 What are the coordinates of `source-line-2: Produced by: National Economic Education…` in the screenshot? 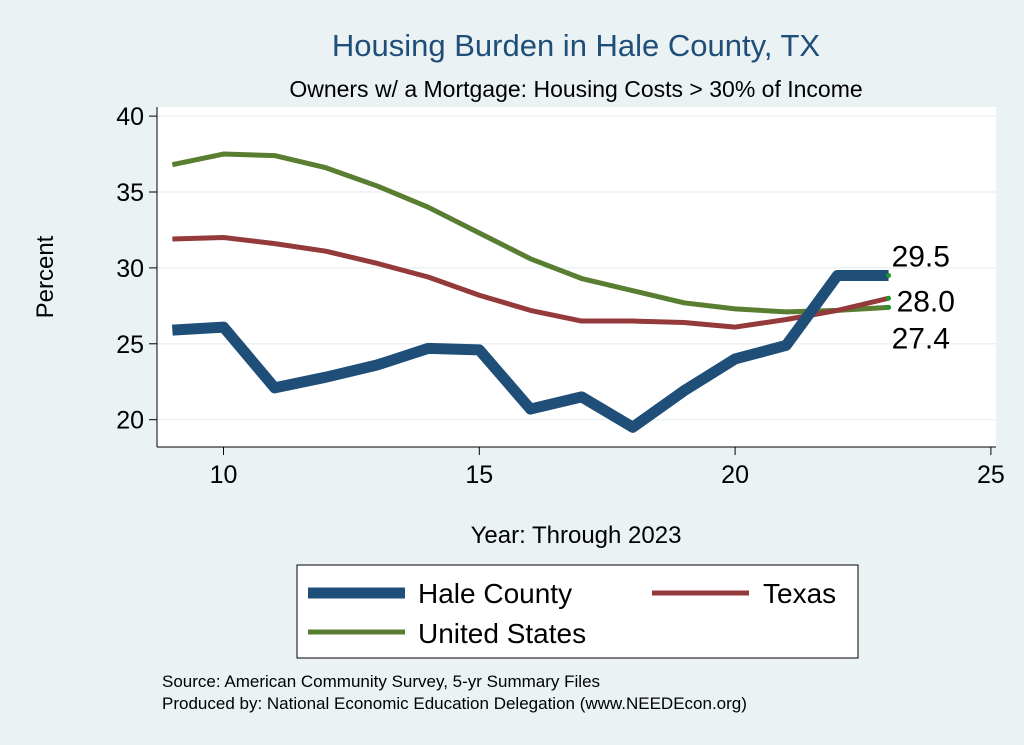 It's located at (454, 703).